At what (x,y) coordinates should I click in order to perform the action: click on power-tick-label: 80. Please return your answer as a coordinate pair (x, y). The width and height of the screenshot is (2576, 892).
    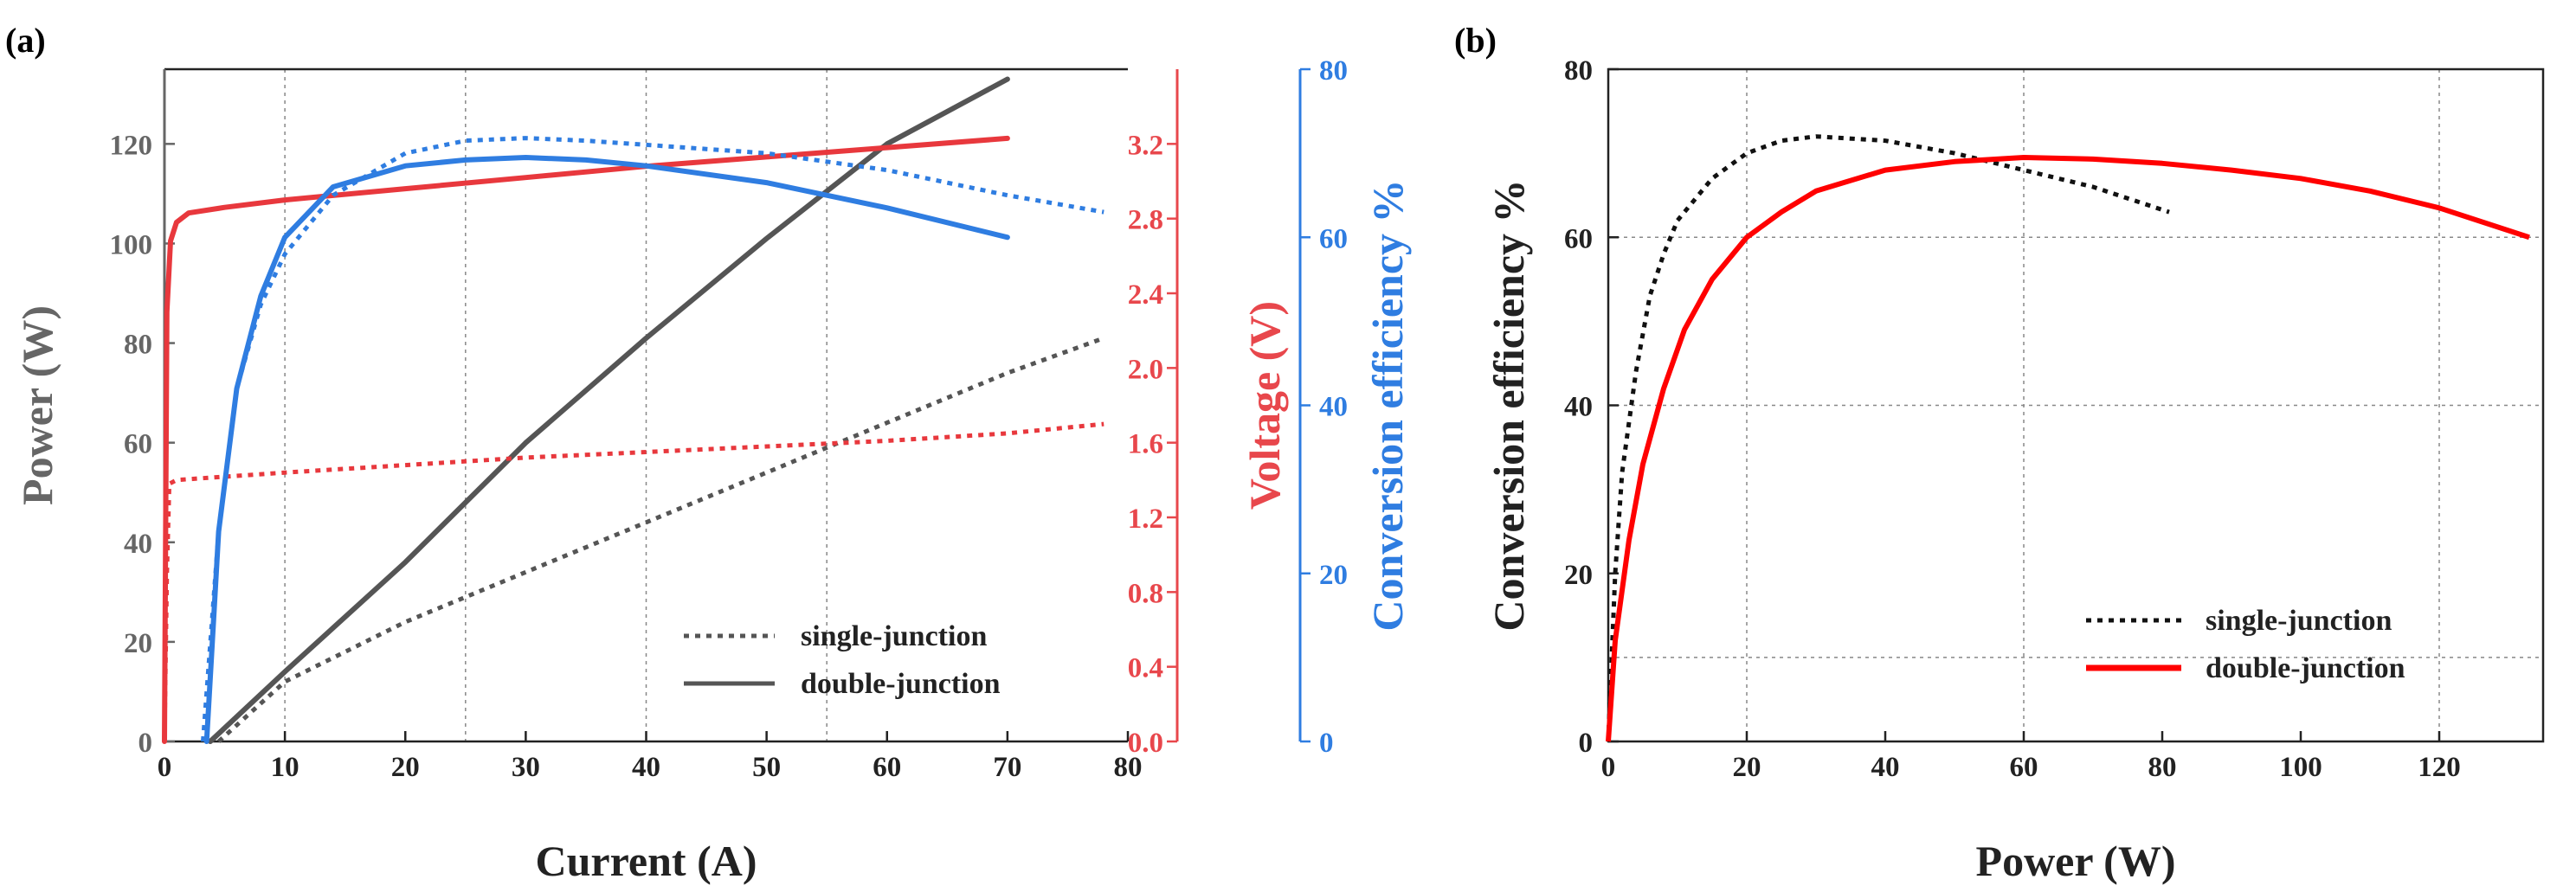
    Looking at the image, I should click on (138, 345).